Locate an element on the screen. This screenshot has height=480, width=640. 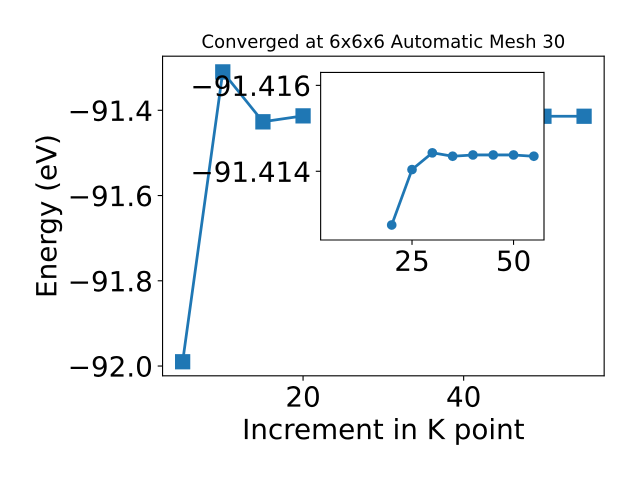
x-tick-label: 25 is located at coordinates (412, 261).